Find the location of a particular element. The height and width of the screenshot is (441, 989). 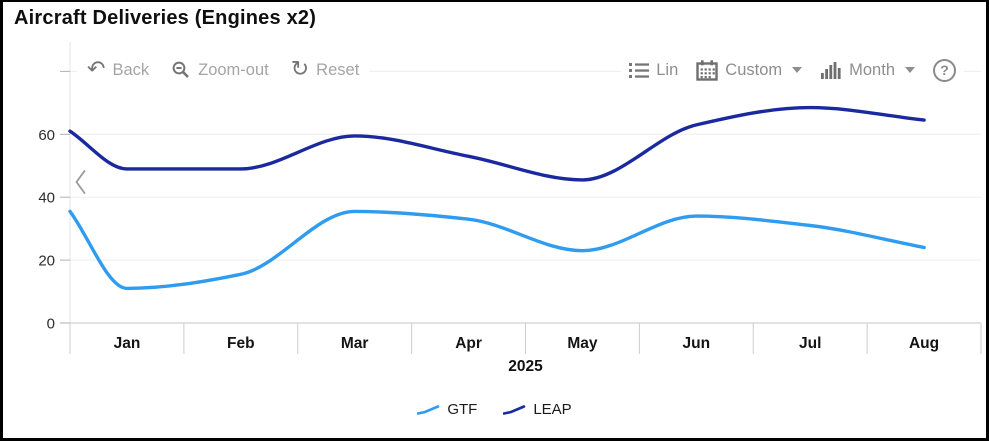

chevron-left-icon is located at coordinates (80, 182).